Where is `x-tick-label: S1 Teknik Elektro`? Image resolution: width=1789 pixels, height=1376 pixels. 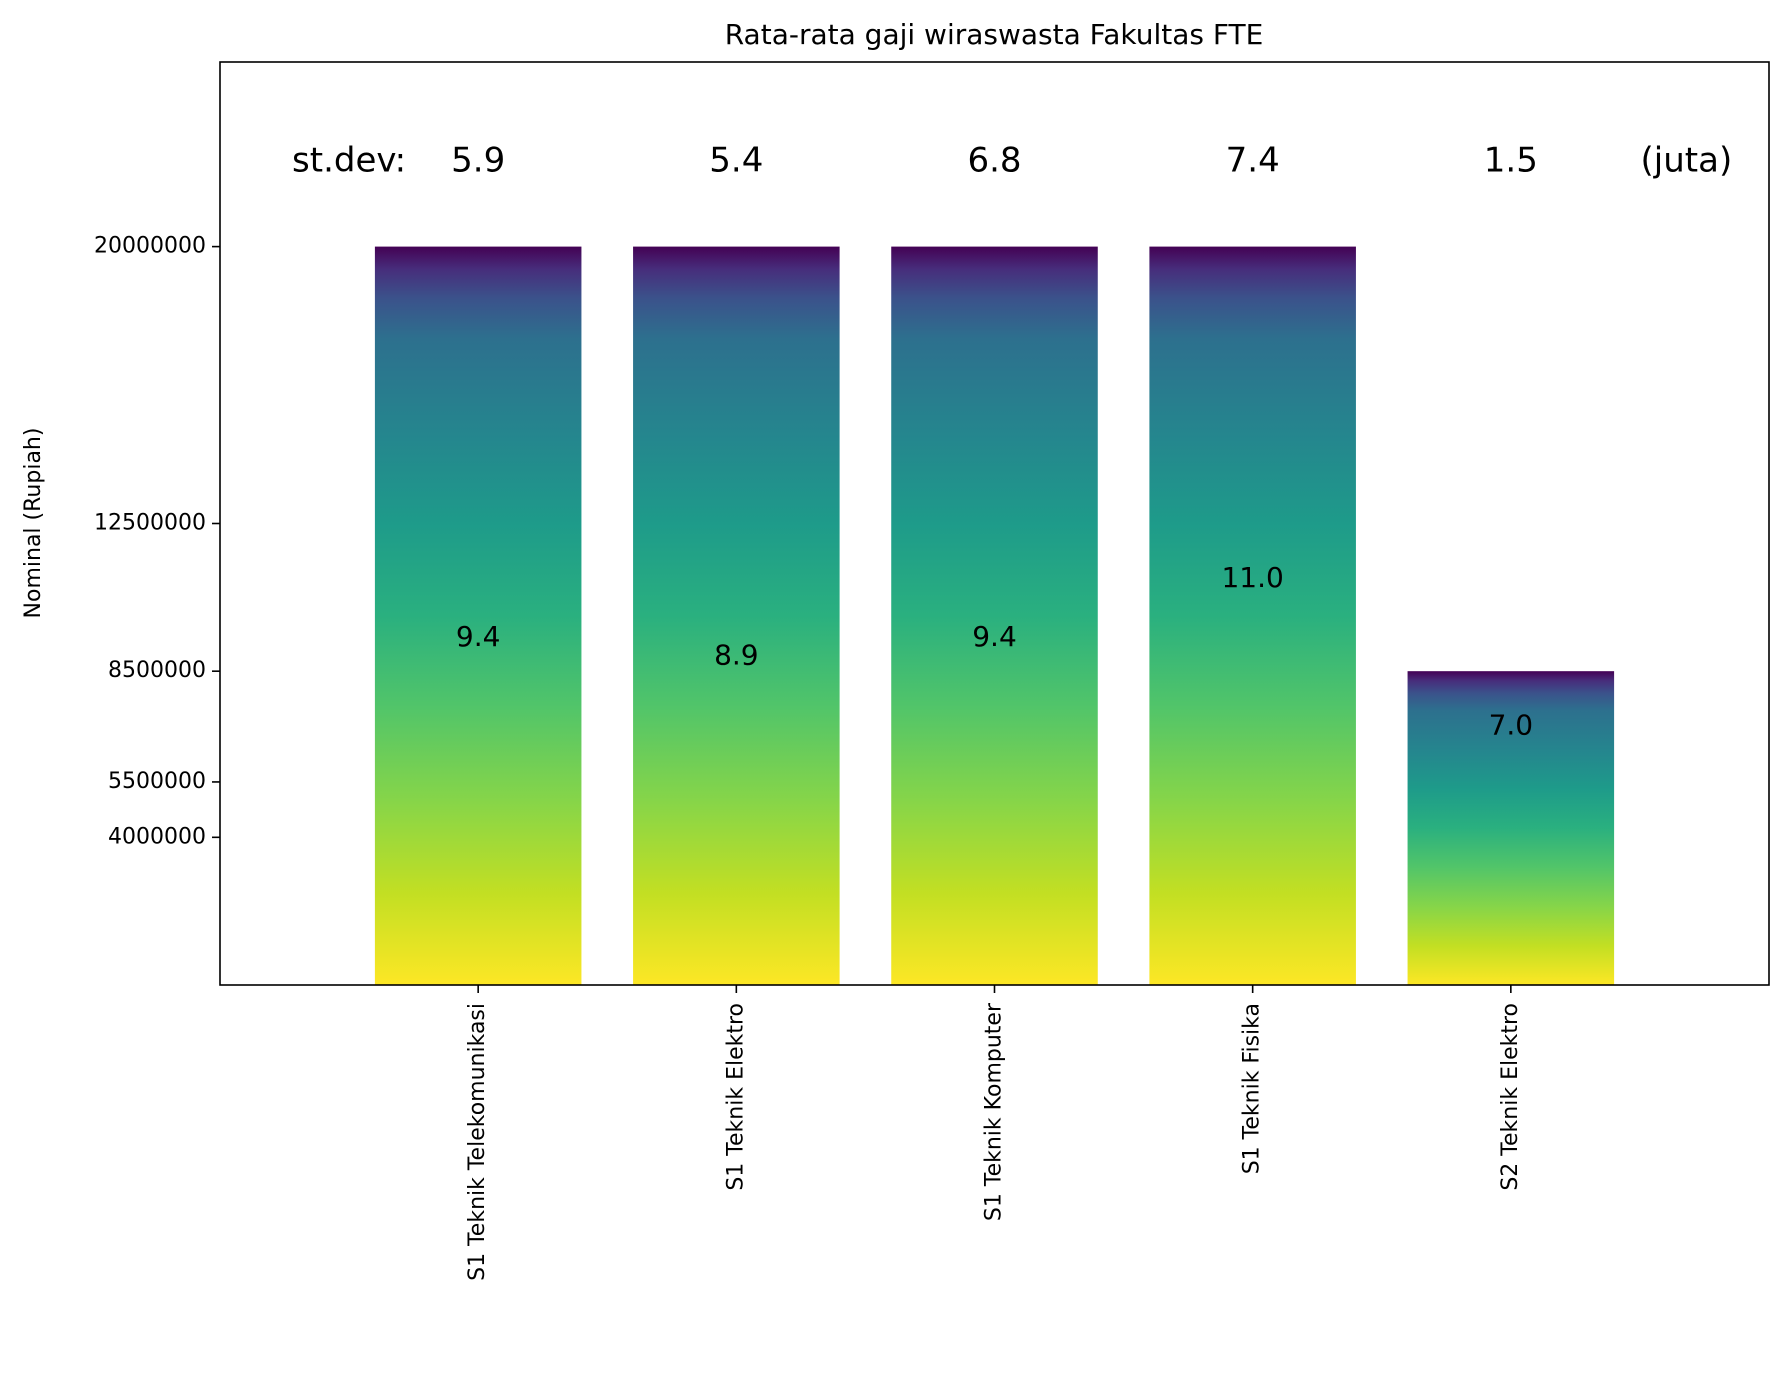
x-tick-label: S1 Teknik Elektro is located at coordinates (735, 1097).